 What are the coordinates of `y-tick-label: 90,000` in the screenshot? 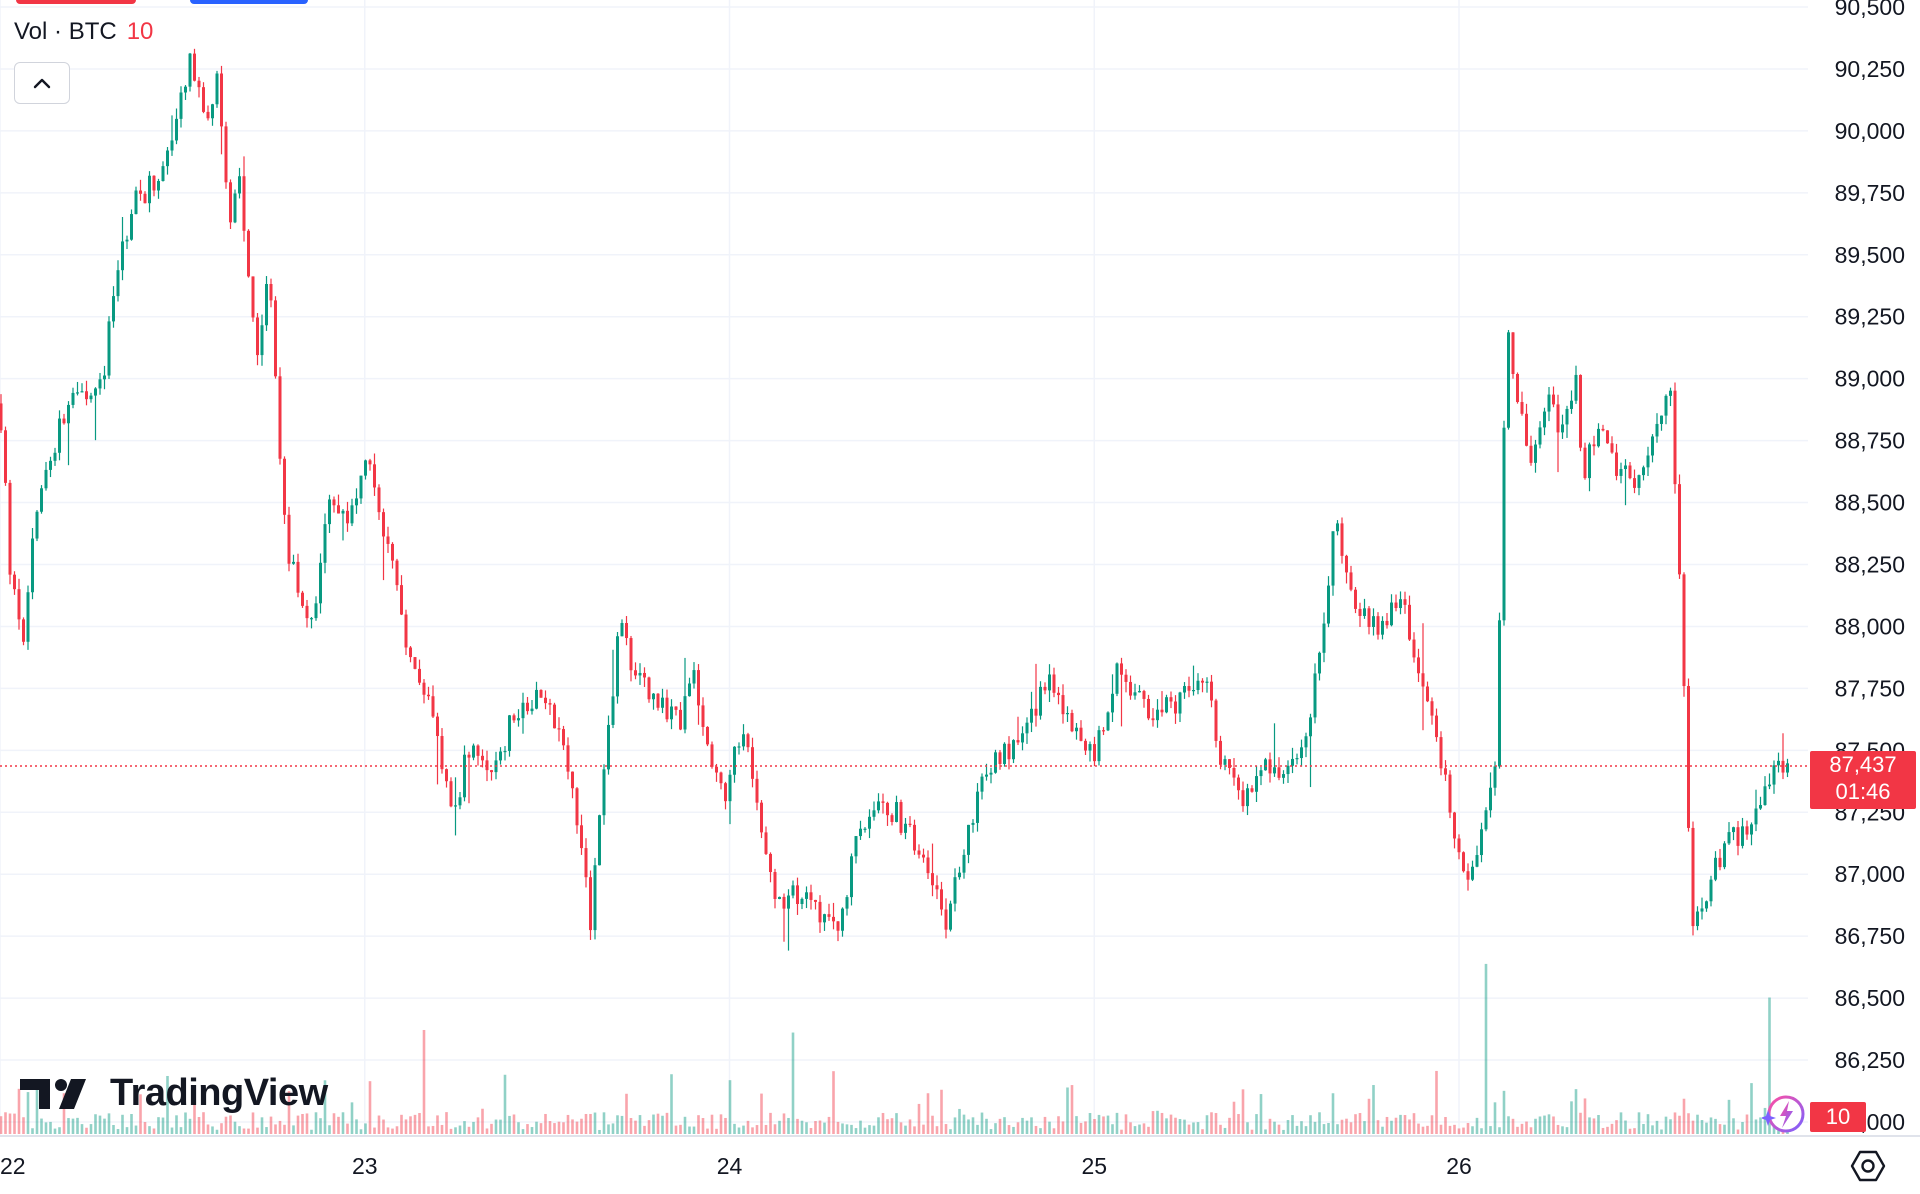 It's located at (1870, 131).